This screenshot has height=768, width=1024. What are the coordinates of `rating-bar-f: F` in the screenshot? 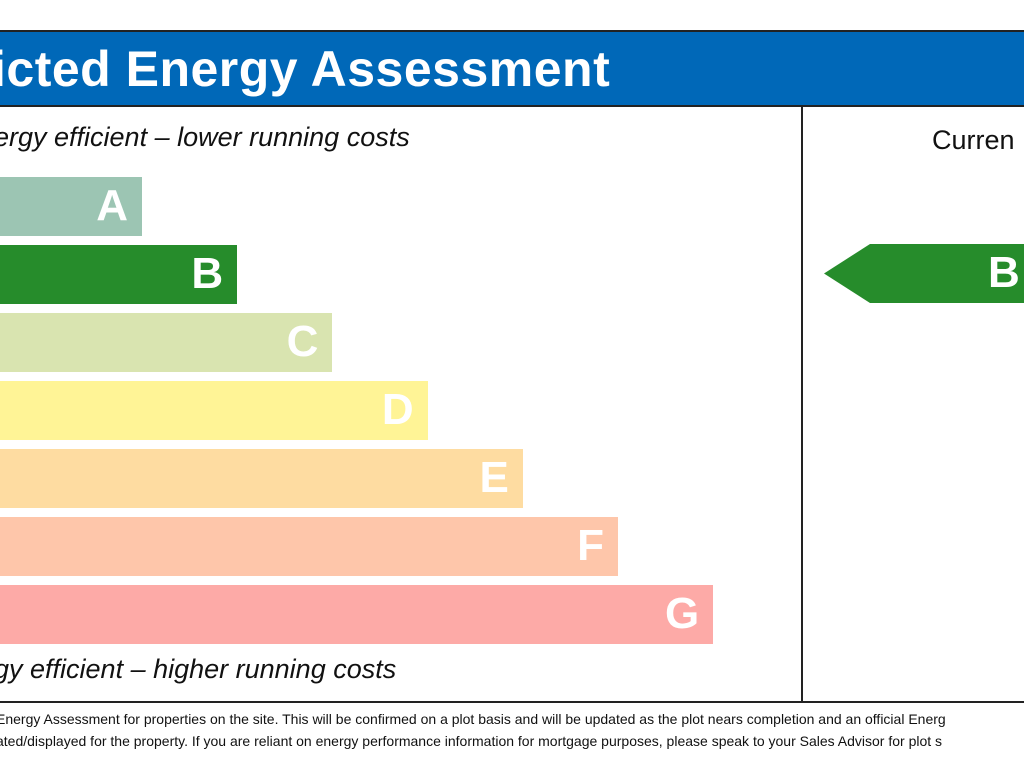 It's located at (309, 546).